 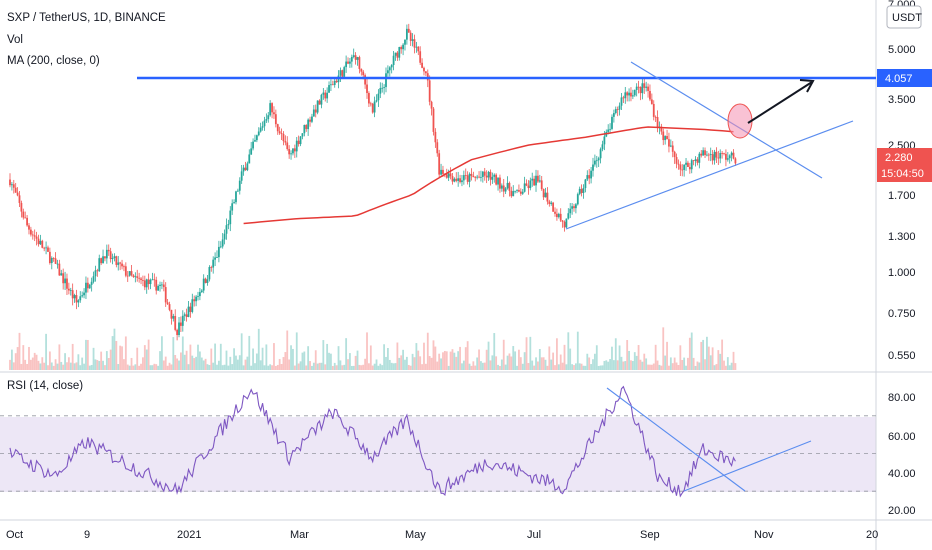 I want to click on rsi-axis: 80.00 60.00 40.00 20.00, so click(x=902, y=454).